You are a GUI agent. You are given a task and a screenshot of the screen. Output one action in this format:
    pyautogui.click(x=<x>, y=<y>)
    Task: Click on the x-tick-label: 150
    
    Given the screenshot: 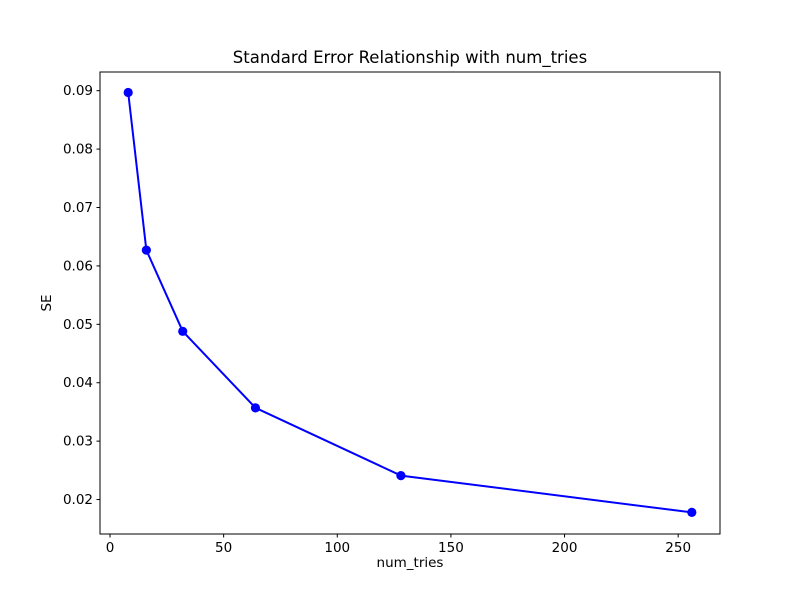 What is the action you would take?
    pyautogui.click(x=451, y=548)
    